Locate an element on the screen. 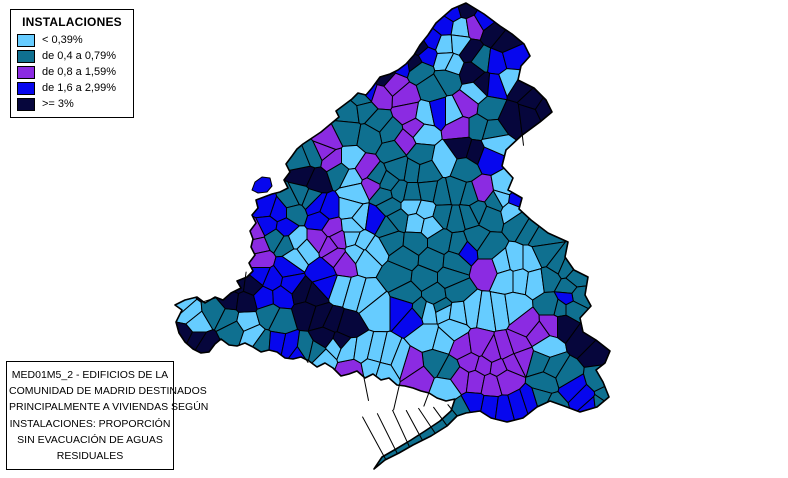  legend-item: >= 3% is located at coordinates (72, 104).